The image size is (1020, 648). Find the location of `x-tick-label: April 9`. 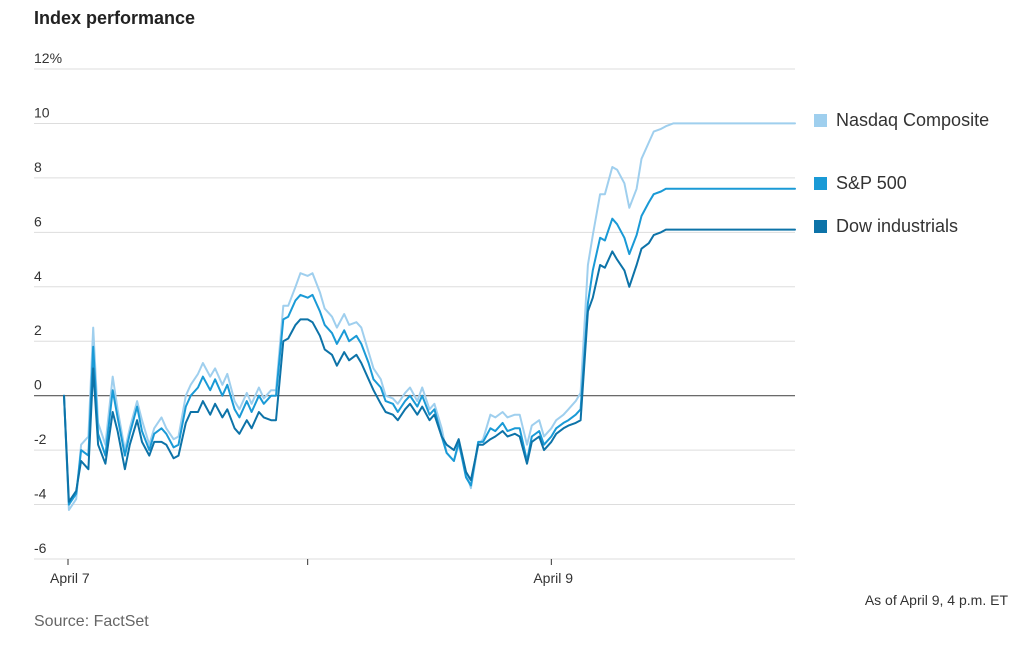

x-tick-label: April 9 is located at coordinates (553, 578).